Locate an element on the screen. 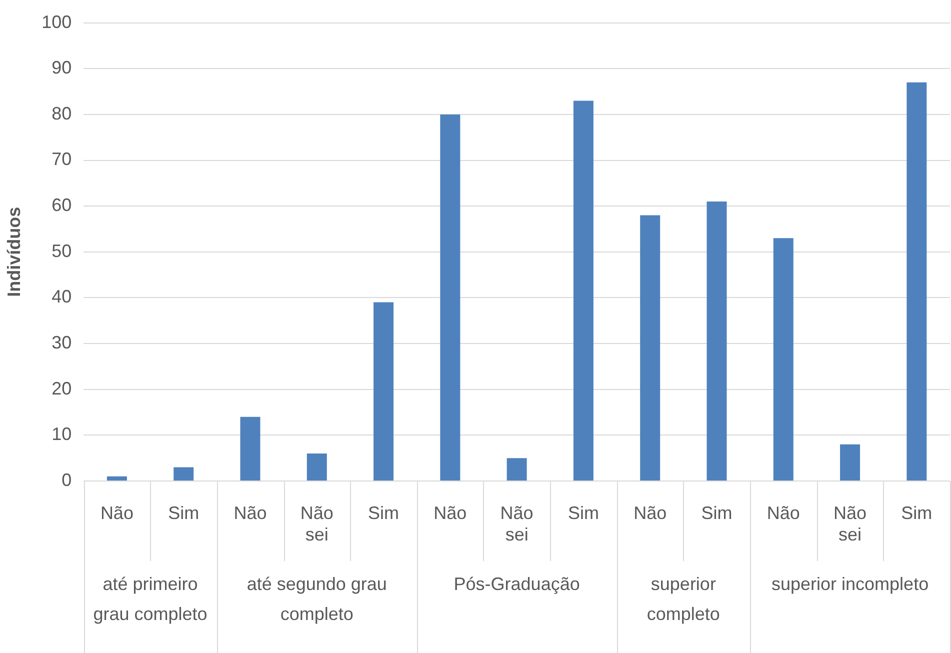  text: Pós-Graduação is located at coordinates (517, 584).